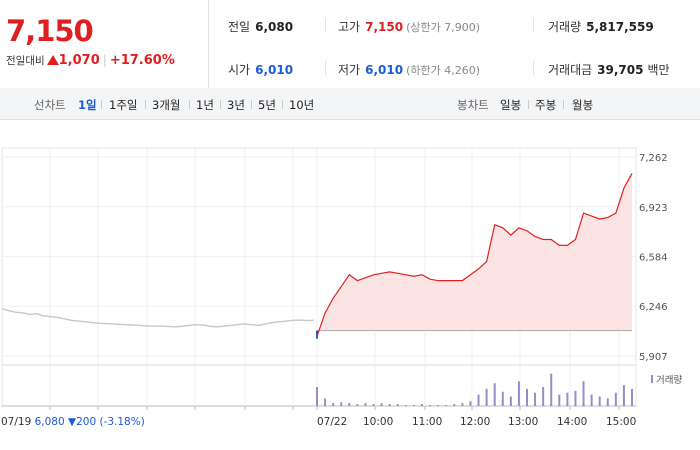  I want to click on prev-day-info: 07/19 6,080 ▼200 (-3.18%), so click(73, 422).